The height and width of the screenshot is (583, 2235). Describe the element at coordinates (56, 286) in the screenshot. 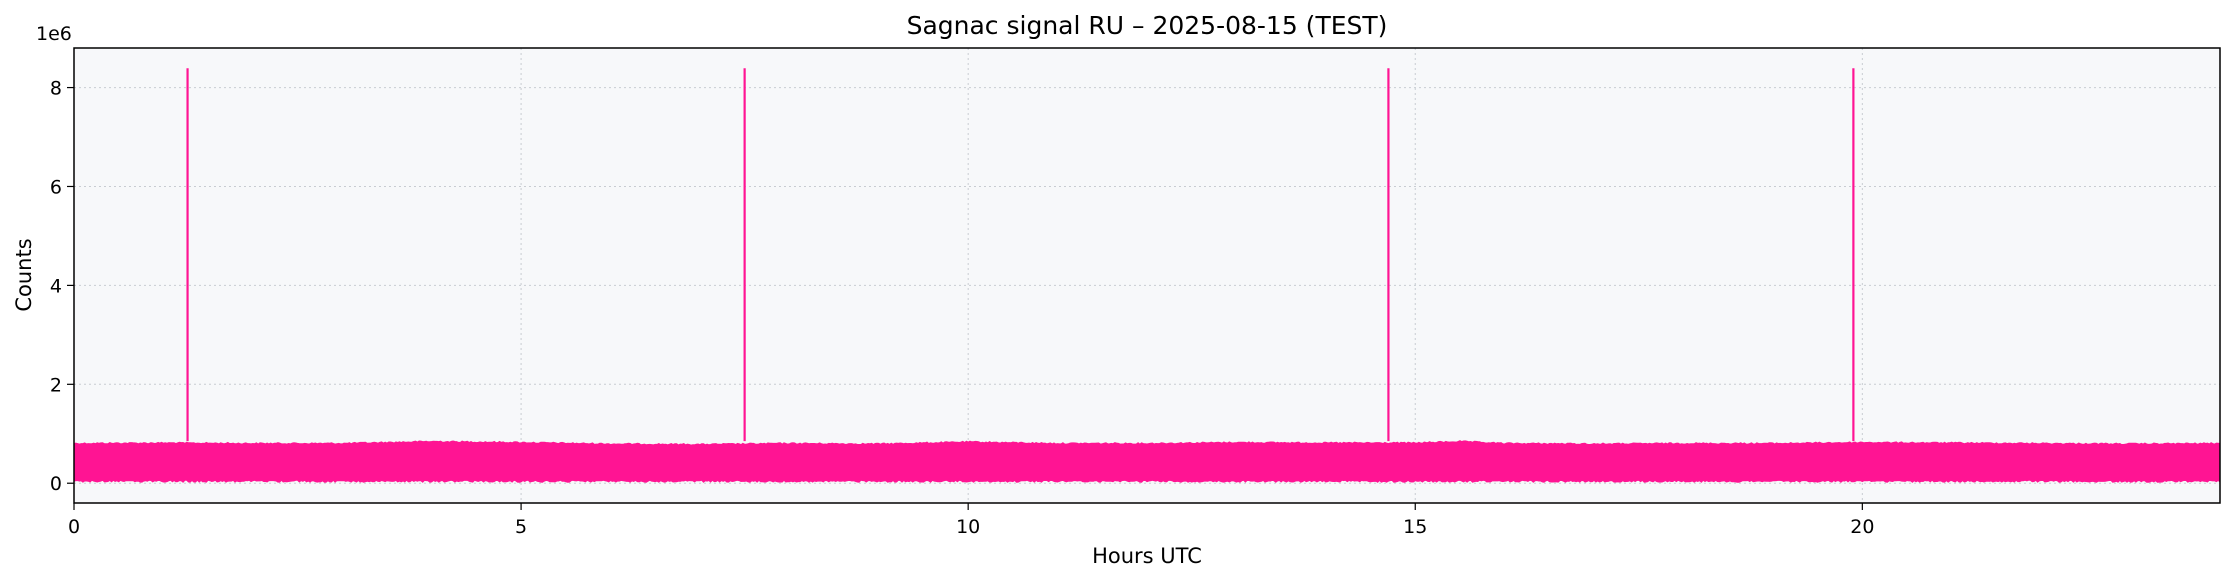

I see `y-tick-label-2: 4` at that location.